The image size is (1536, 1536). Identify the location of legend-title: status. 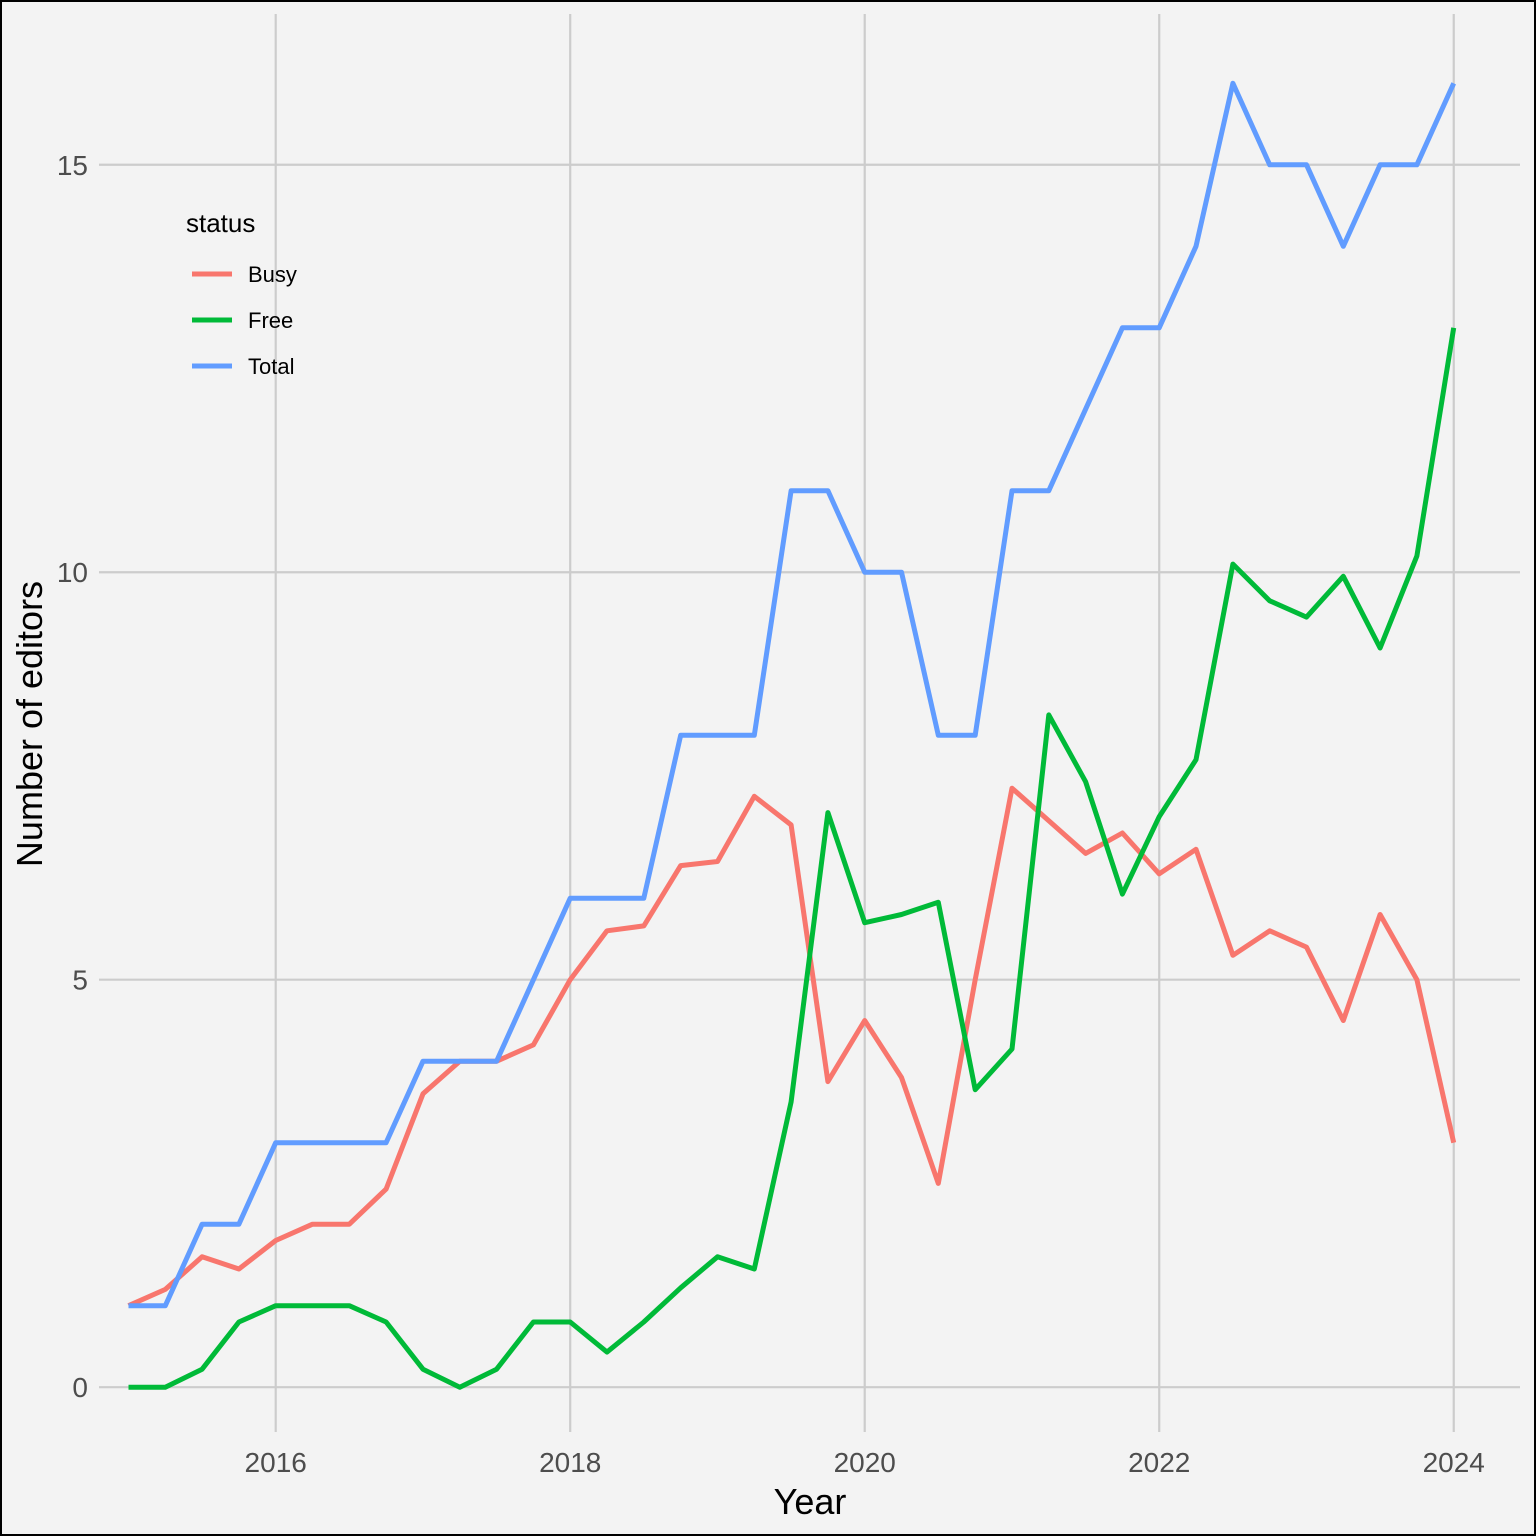
(220, 223).